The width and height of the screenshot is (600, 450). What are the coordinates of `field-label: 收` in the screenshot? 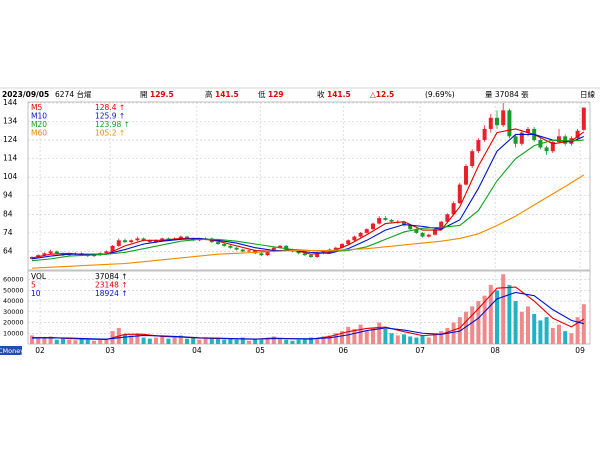 It's located at (321, 94).